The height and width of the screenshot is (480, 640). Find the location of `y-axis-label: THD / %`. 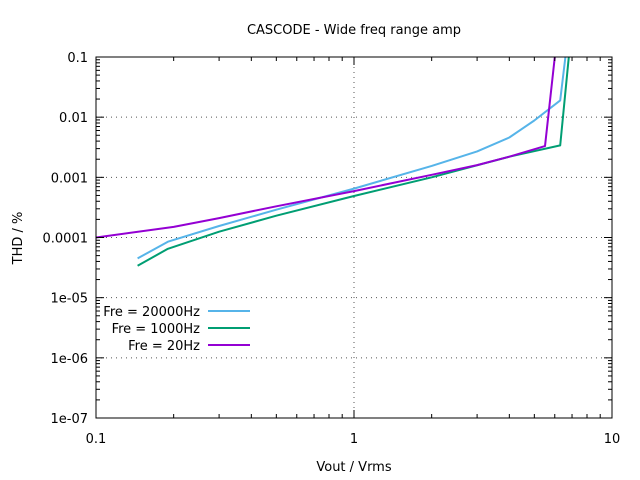

y-axis-label: THD / % is located at coordinates (18, 239).